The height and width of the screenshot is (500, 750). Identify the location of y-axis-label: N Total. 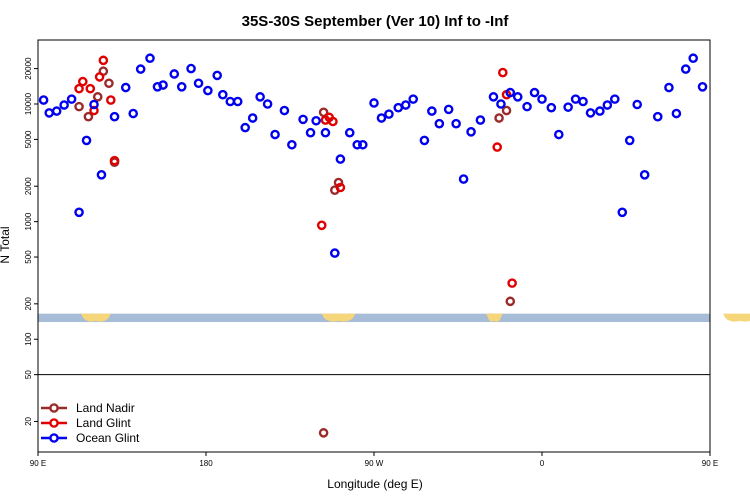
(6, 244).